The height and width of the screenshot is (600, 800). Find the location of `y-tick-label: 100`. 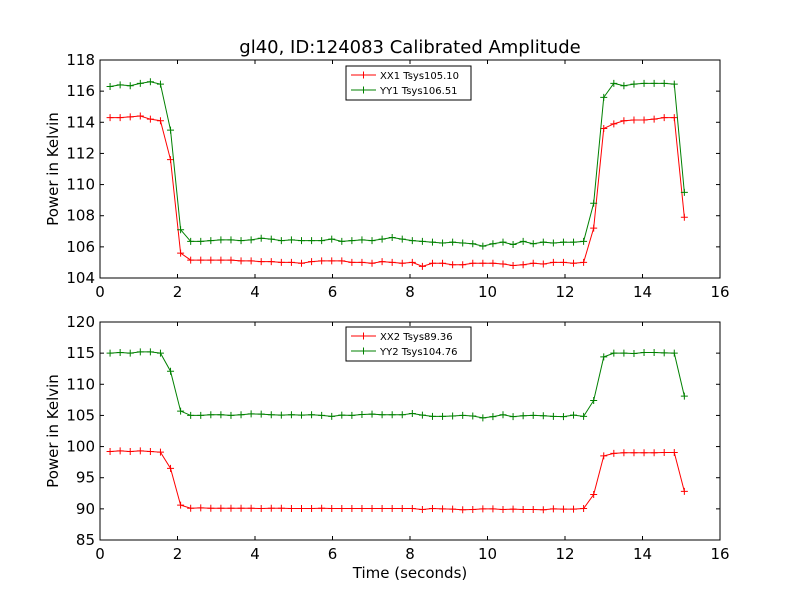

y-tick-label: 100 is located at coordinates (80, 447).